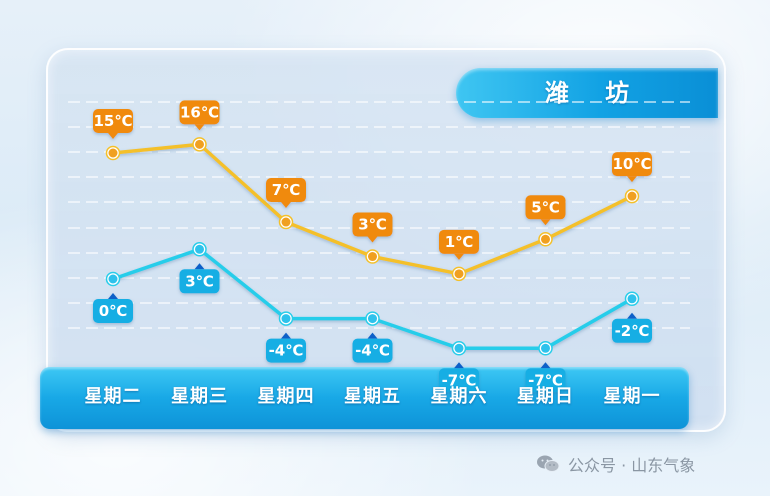 This screenshot has height=496, width=770. What do you see at coordinates (113, 396) in the screenshot?
I see `day-label: 星期二` at bounding box center [113, 396].